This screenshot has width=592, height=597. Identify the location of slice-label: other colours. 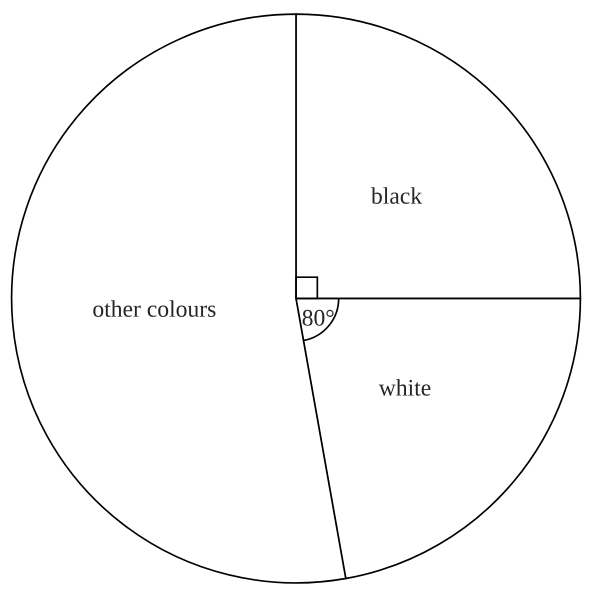
(154, 308).